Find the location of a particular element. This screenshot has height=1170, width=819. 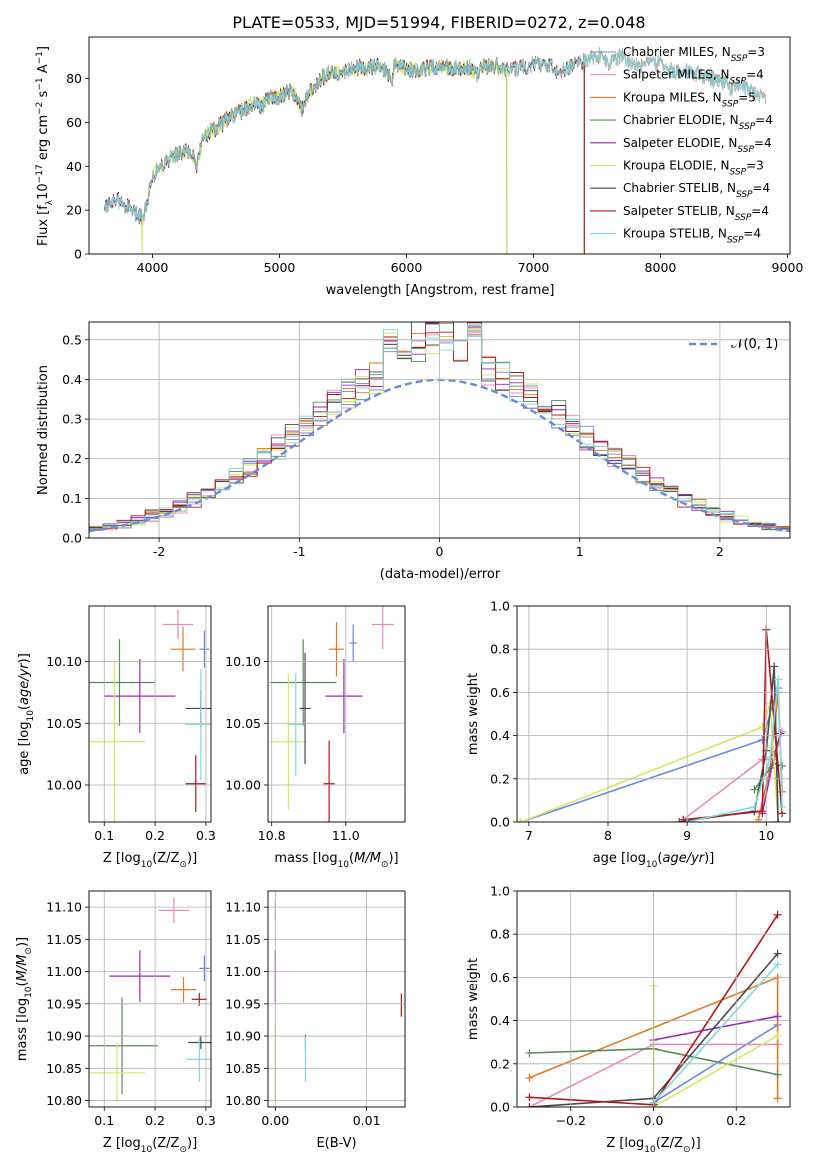

x-tick-label: 4000 is located at coordinates (153, 267).